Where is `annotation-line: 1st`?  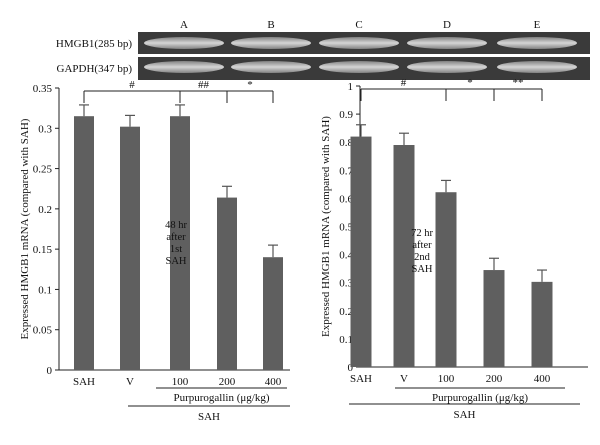 annotation-line: 1st is located at coordinates (176, 249).